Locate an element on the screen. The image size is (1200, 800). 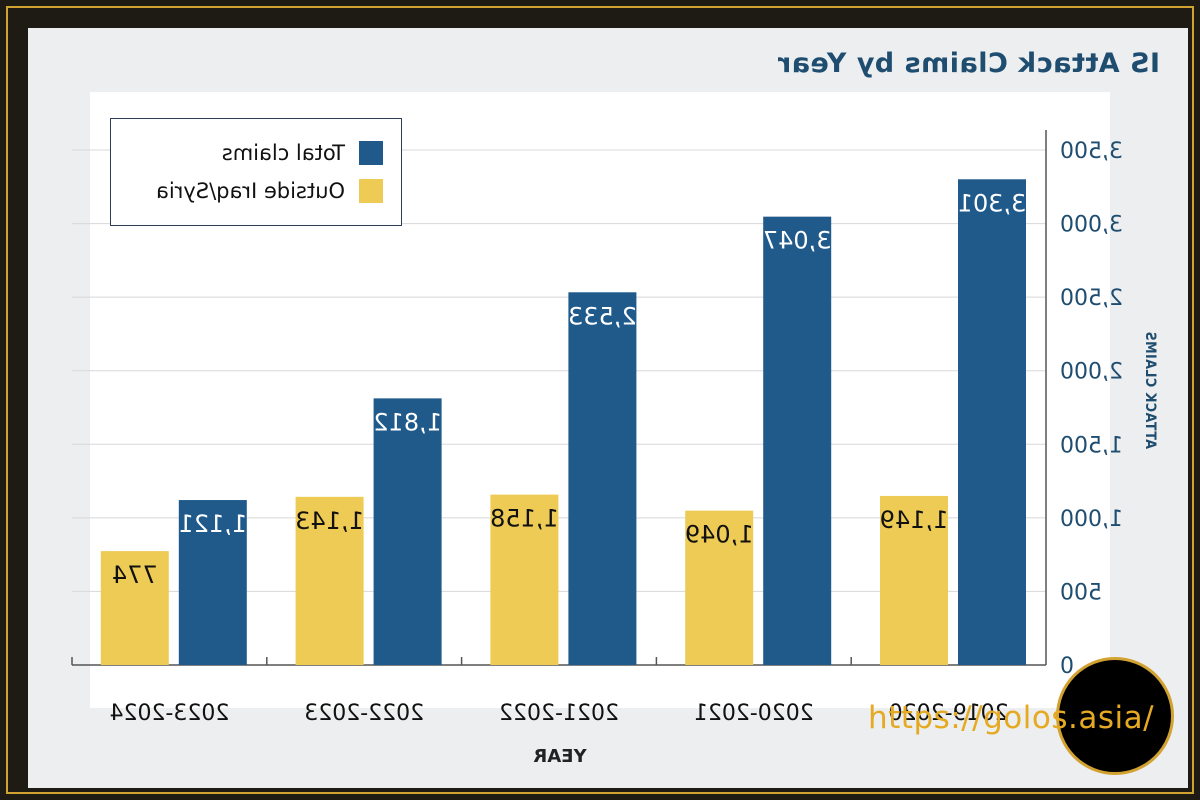
y-tick-label: 1,500 is located at coordinates (1091, 445).